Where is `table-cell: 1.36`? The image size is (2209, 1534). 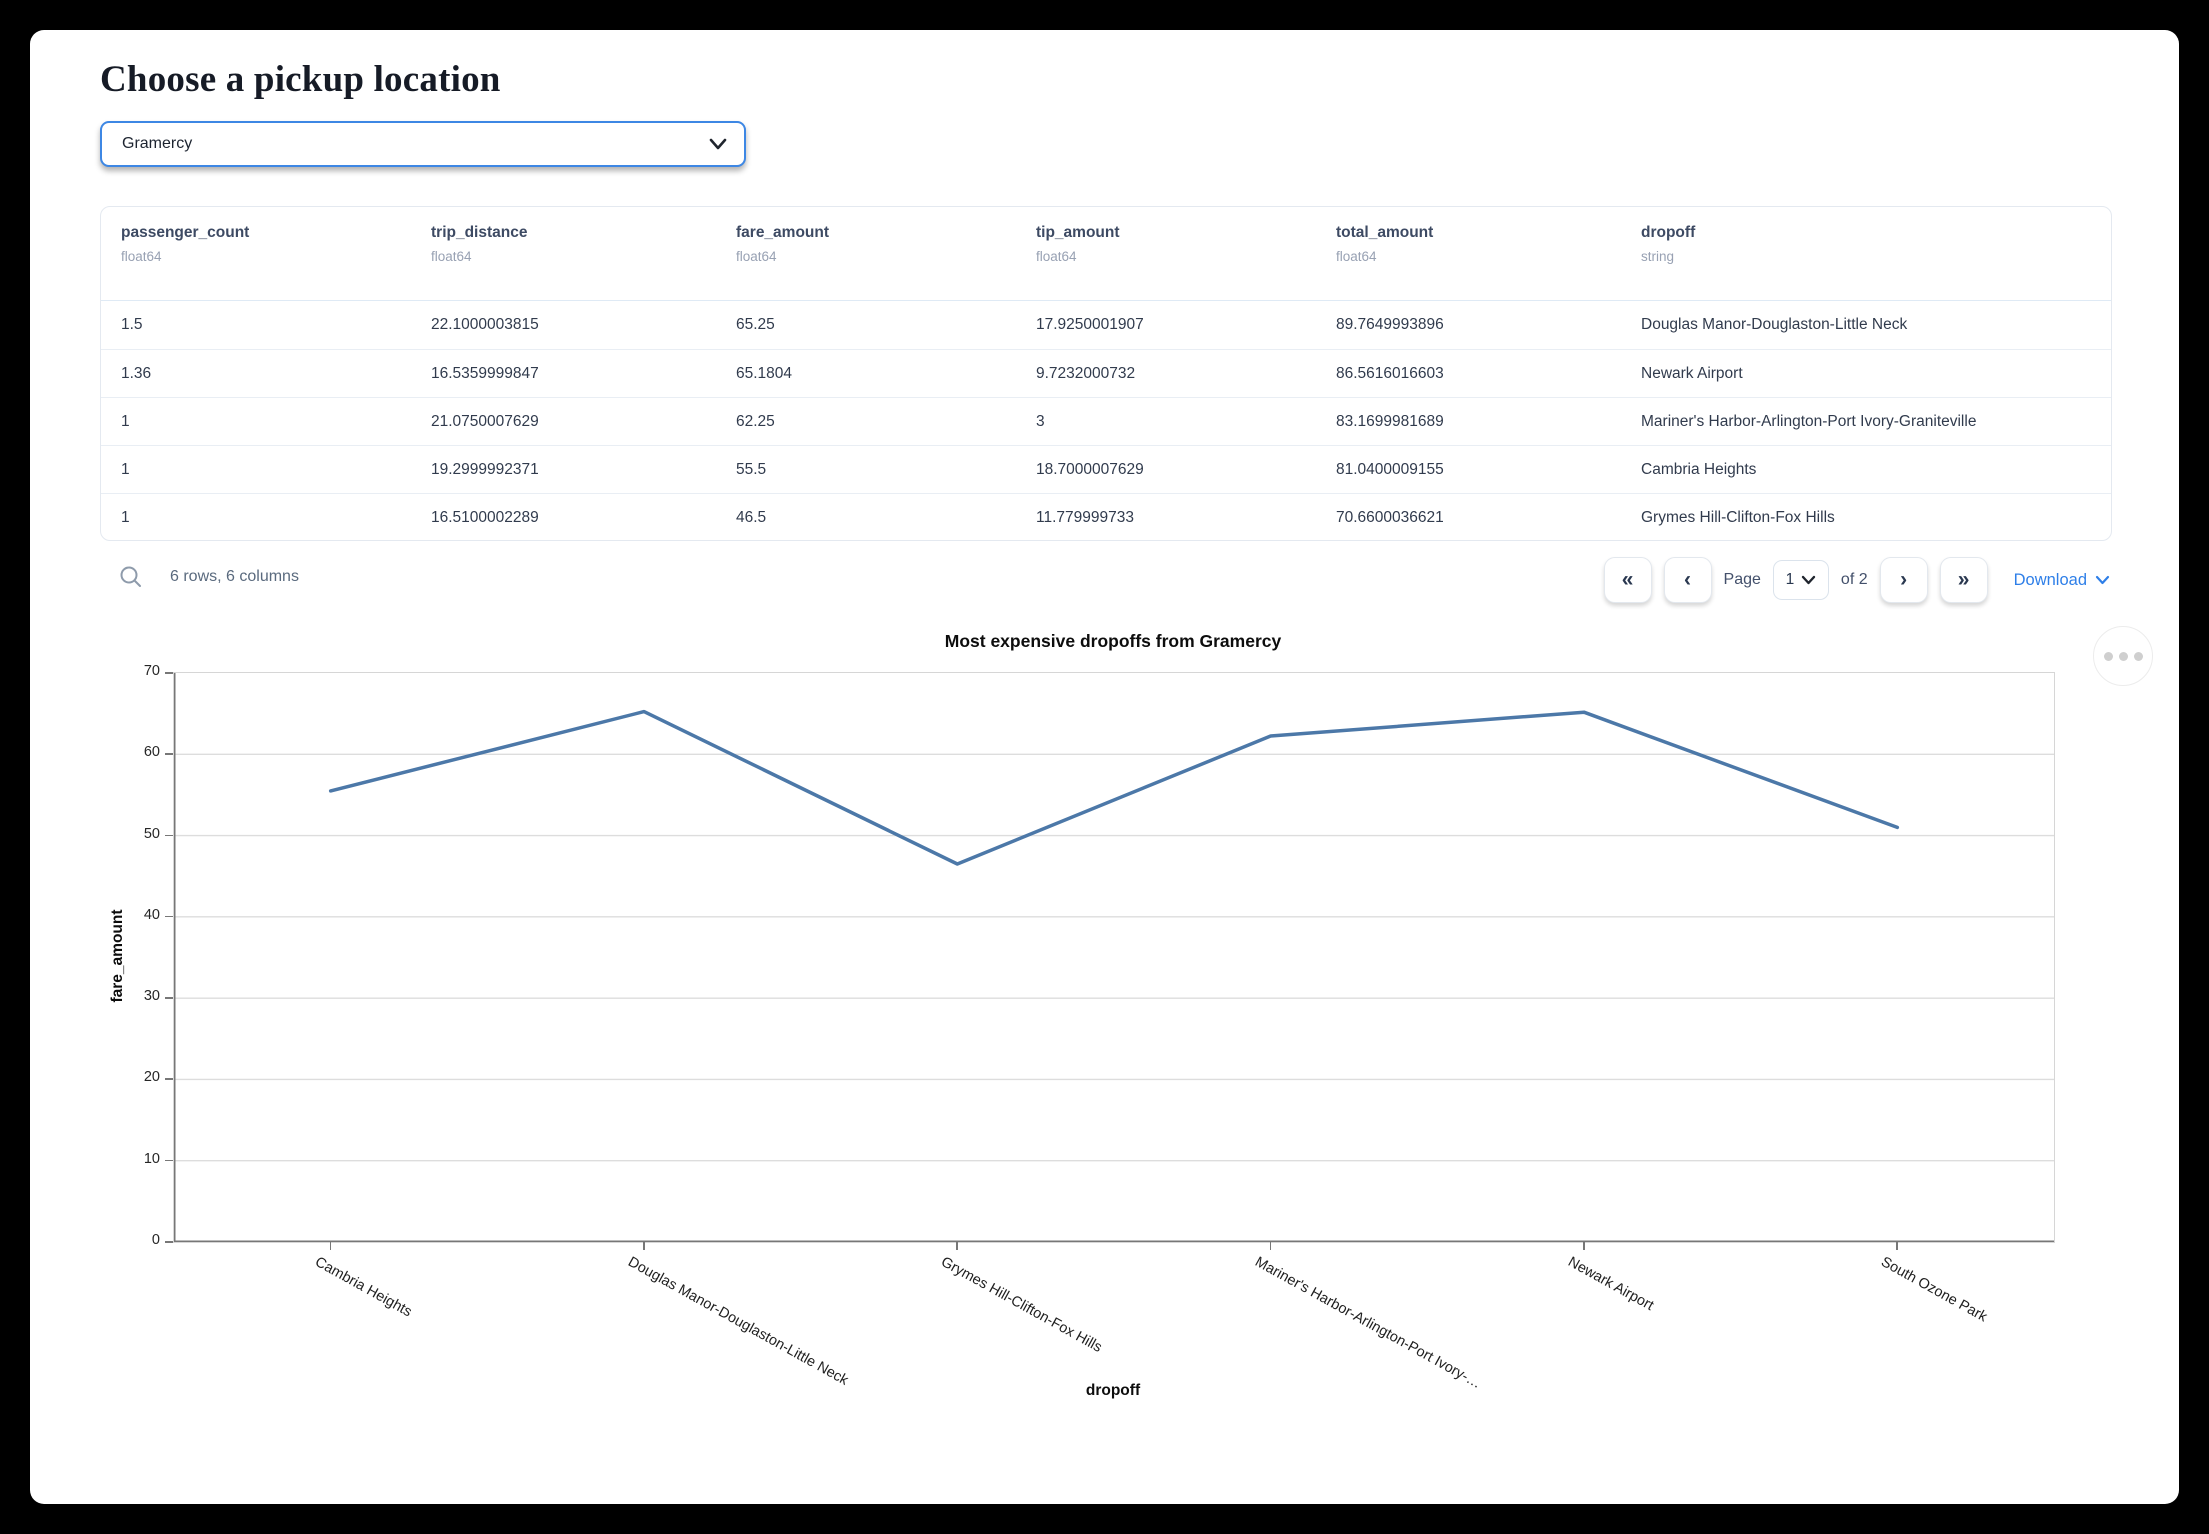 table-cell: 1.36 is located at coordinates (136, 373).